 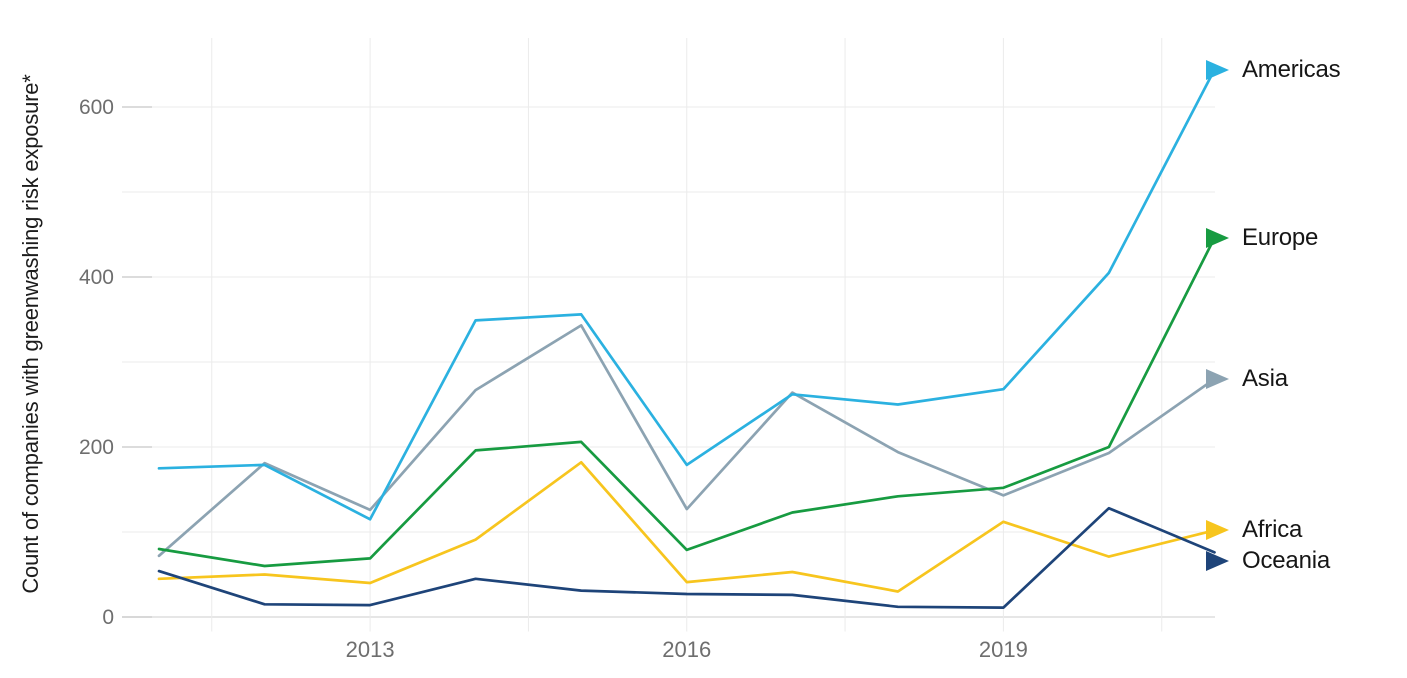 What do you see at coordinates (686, 649) in the screenshot?
I see `x-tick-label: 2016` at bounding box center [686, 649].